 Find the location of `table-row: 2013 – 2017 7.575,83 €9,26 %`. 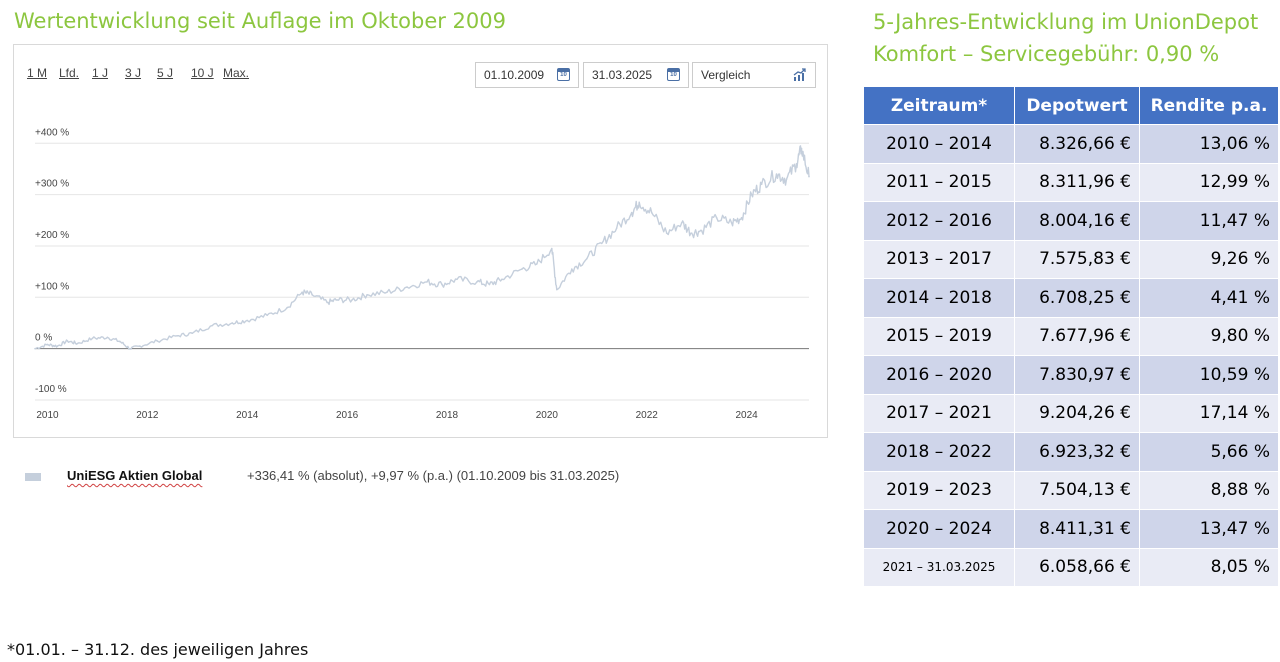

table-row: 2013 – 2017 7.575,83 €9,26 % is located at coordinates (1071, 259).